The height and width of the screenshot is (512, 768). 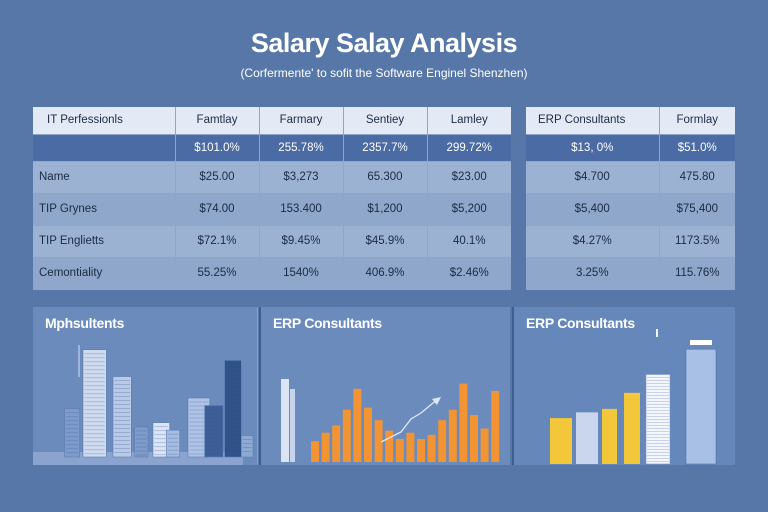 I want to click on table-cell: 3.25%, so click(x=593, y=273).